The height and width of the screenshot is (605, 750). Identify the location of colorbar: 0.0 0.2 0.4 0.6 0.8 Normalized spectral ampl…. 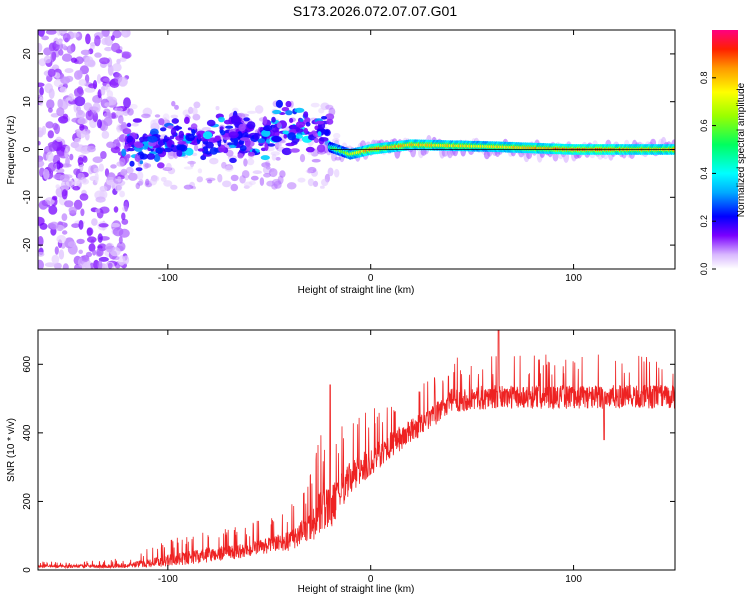
(723, 152).